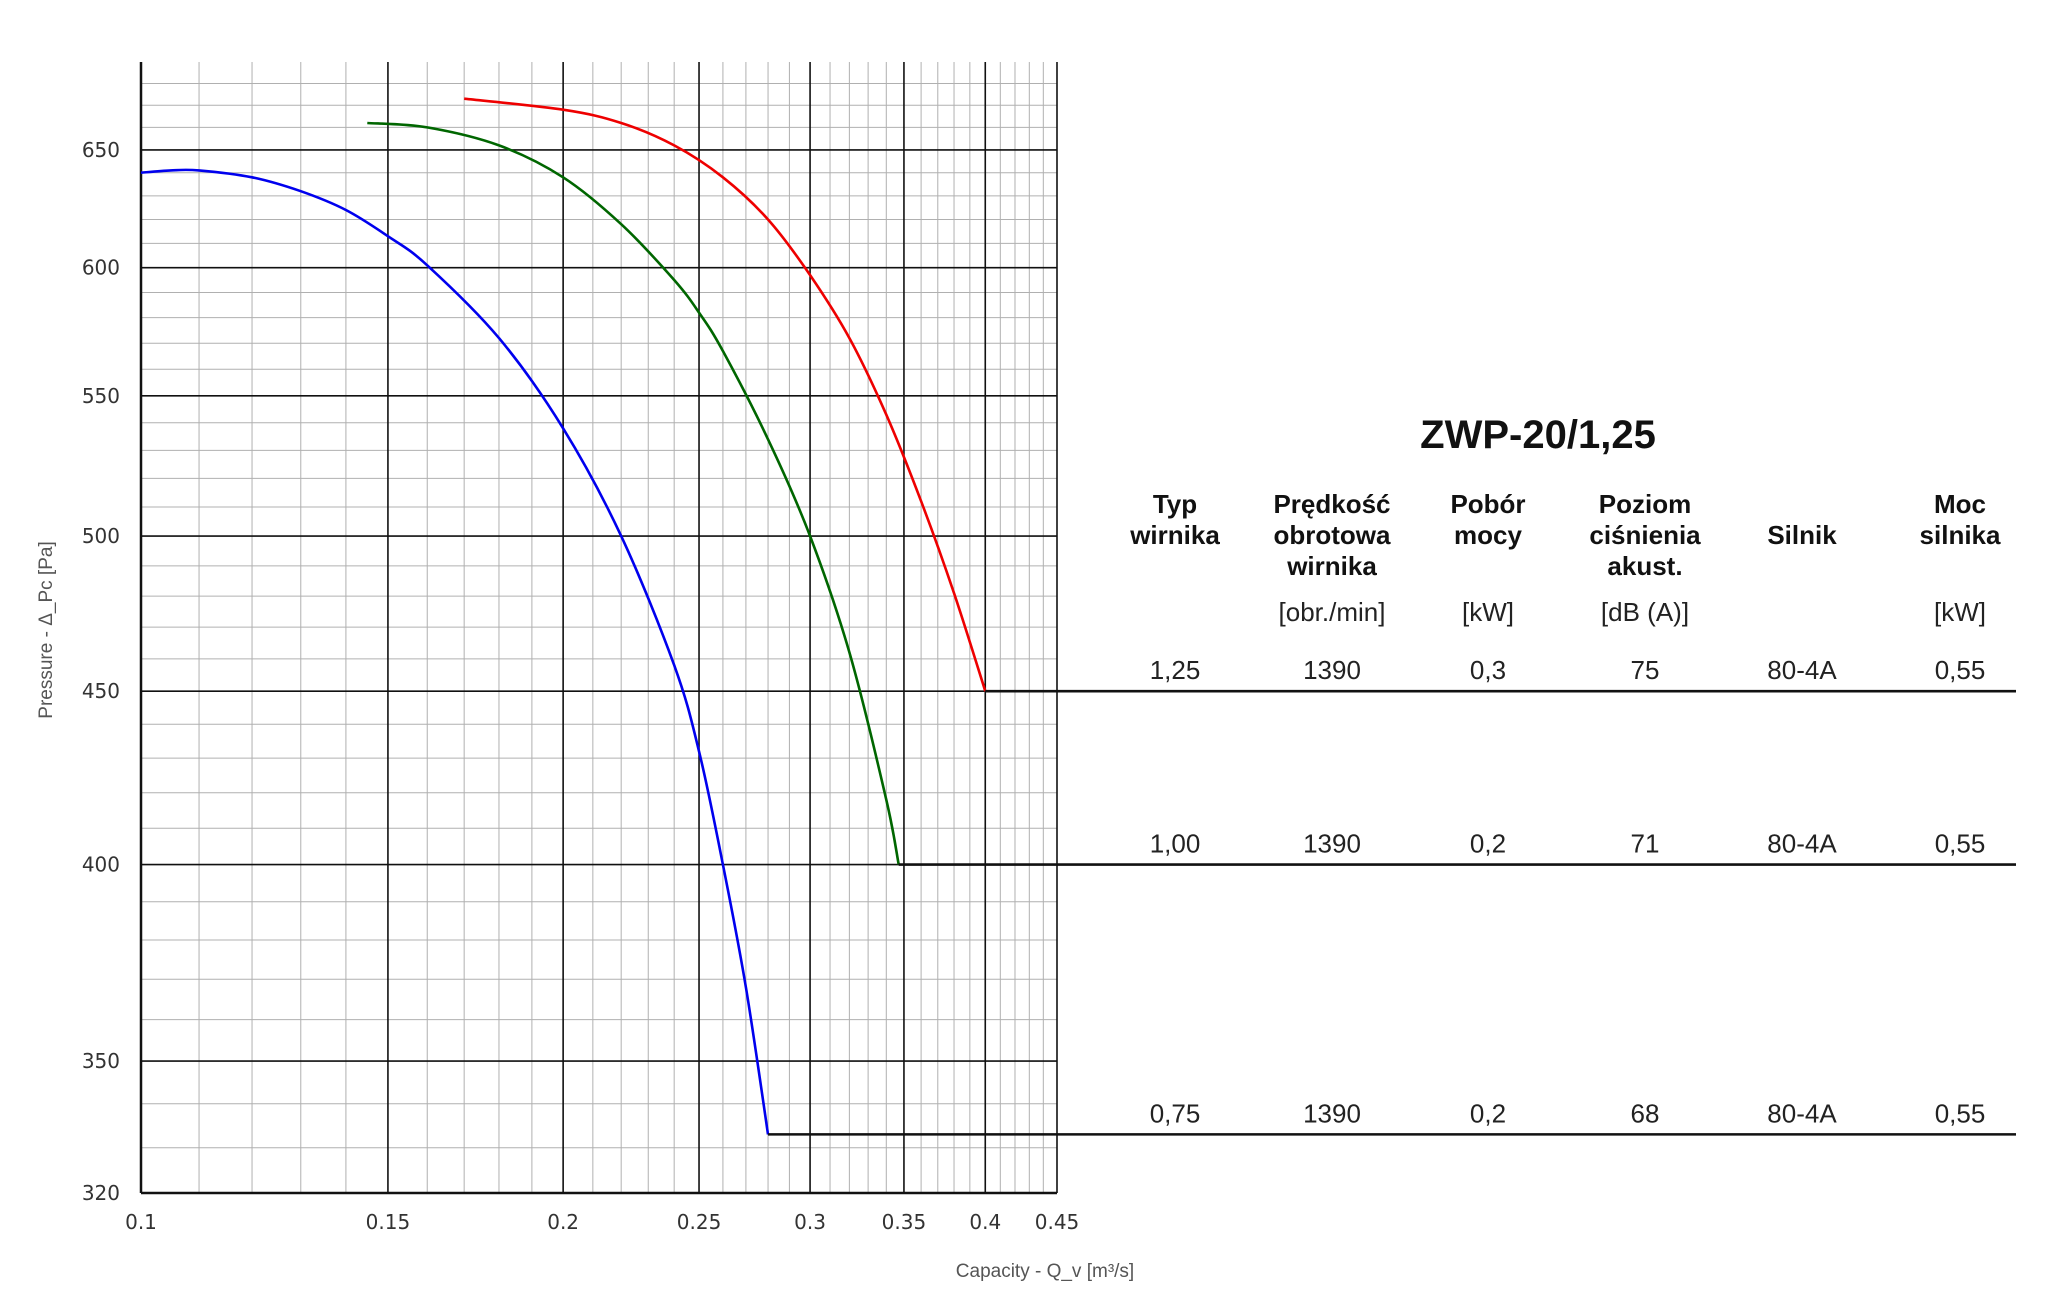  Describe the element at coordinates (1175, 670) in the screenshot. I see `table-cell: 1,25` at that location.